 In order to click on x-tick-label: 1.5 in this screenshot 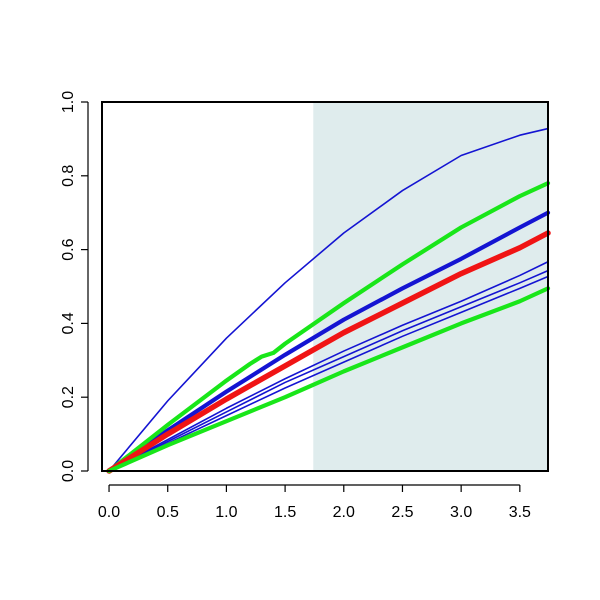, I will do `click(285, 512)`.